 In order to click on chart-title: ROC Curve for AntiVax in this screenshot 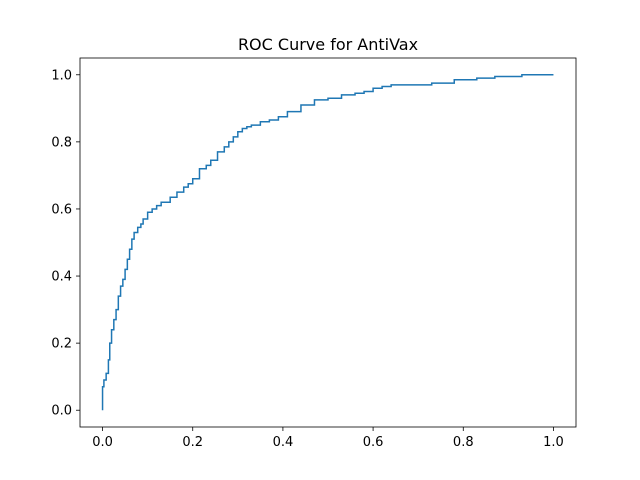, I will do `click(328, 44)`.